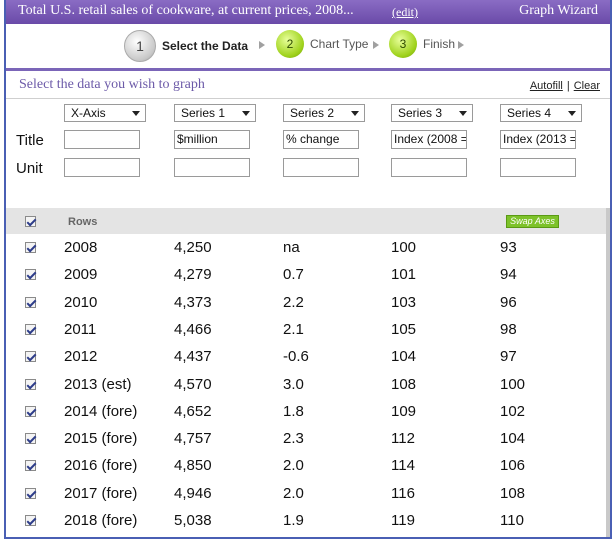 The width and height of the screenshot is (615, 541). Describe the element at coordinates (193, 357) in the screenshot. I see `cell-sales-million: 4,437` at that location.